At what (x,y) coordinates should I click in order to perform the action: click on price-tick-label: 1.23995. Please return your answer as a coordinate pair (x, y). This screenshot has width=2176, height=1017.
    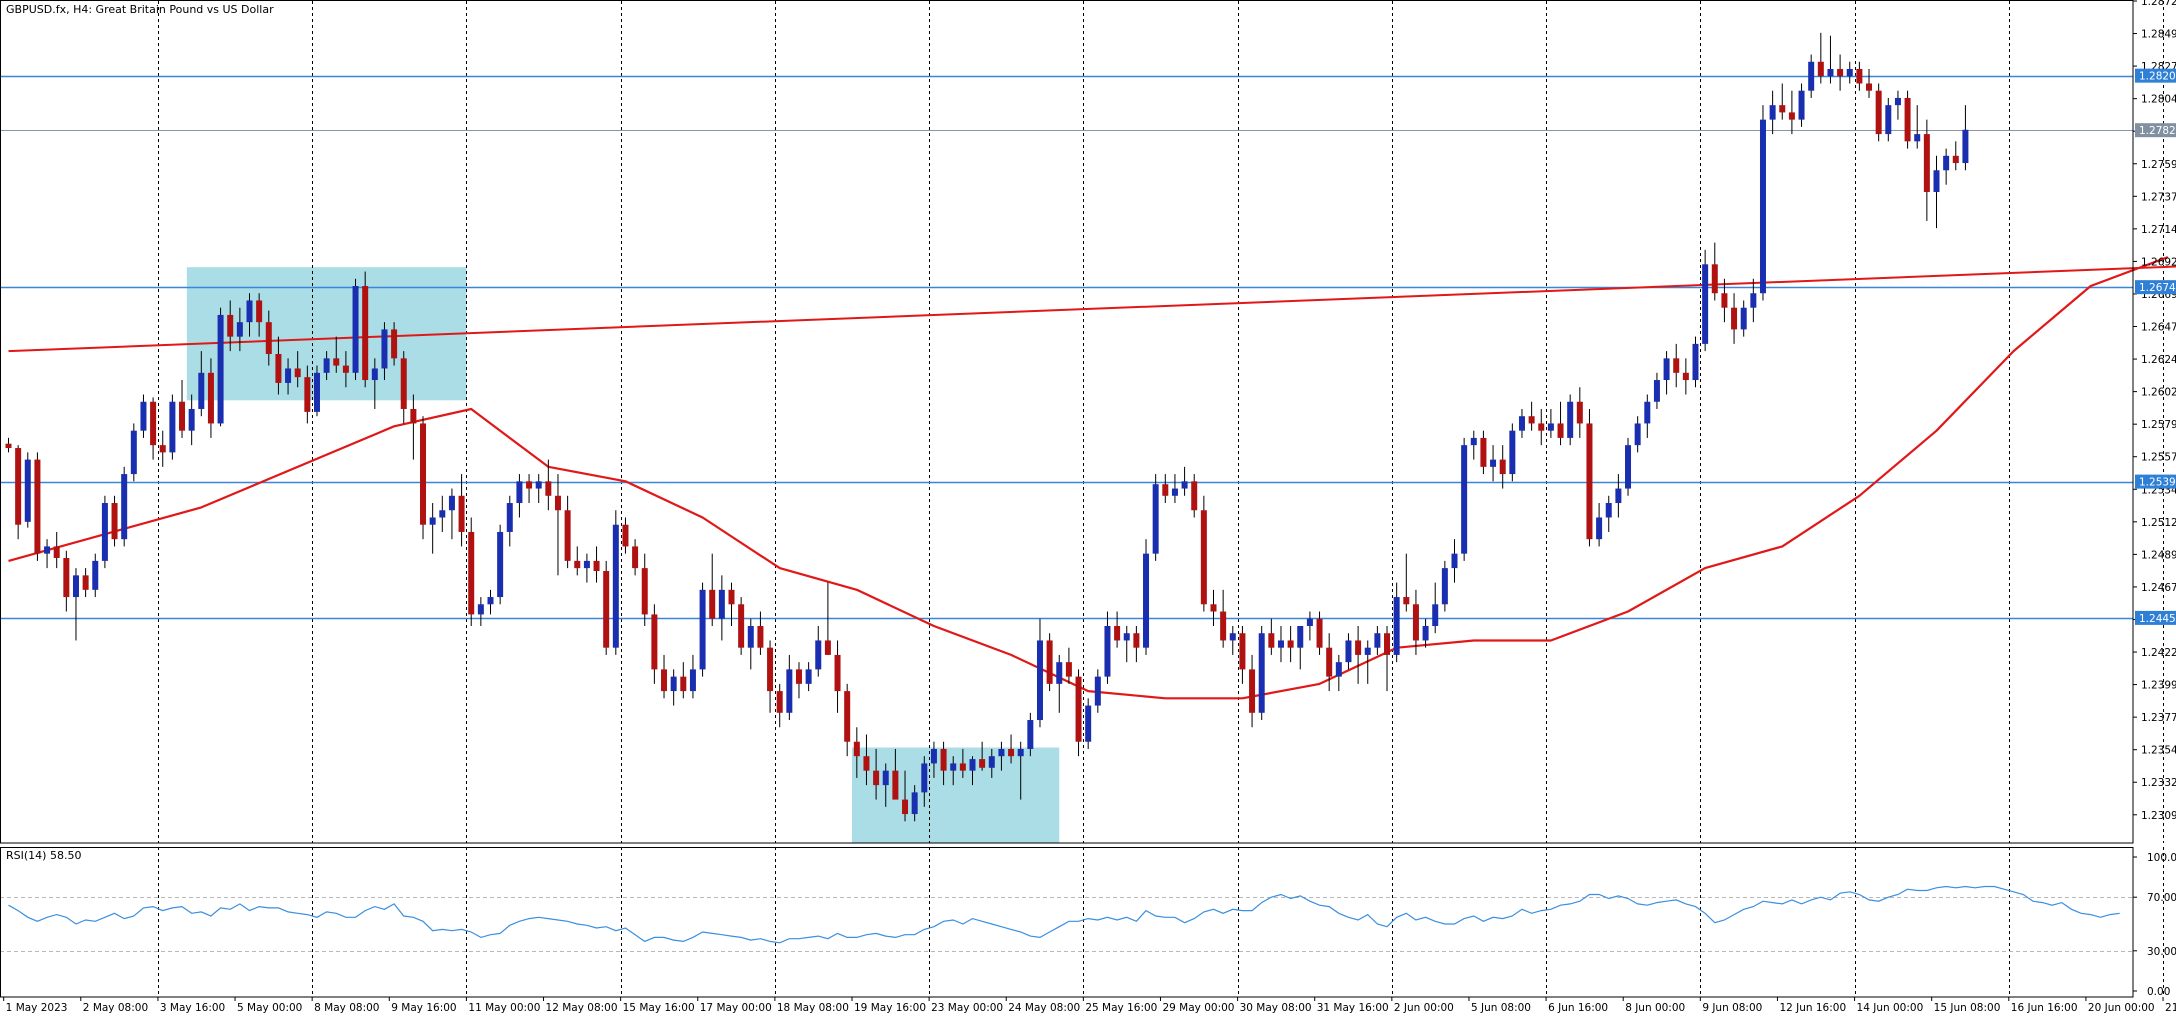
    Looking at the image, I should click on (2158, 686).